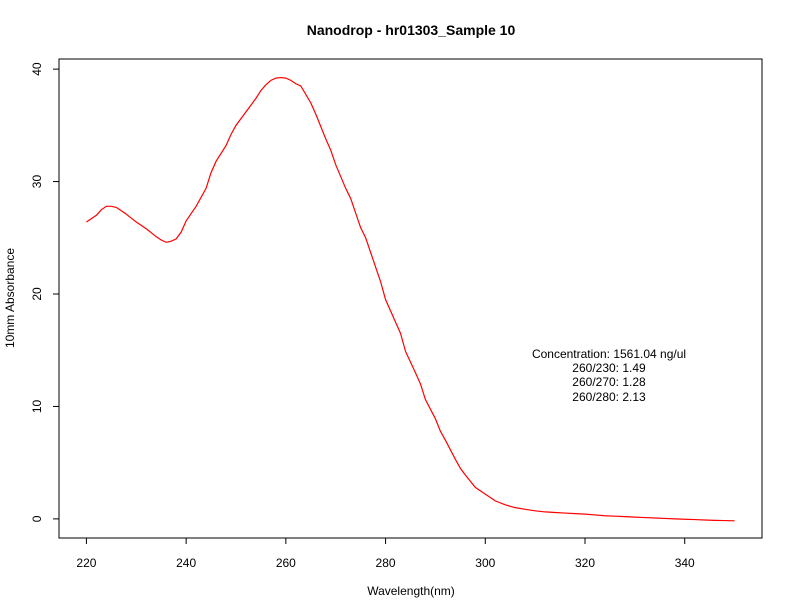 The height and width of the screenshot is (612, 792). I want to click on y-tick-label: 0, so click(37, 518).